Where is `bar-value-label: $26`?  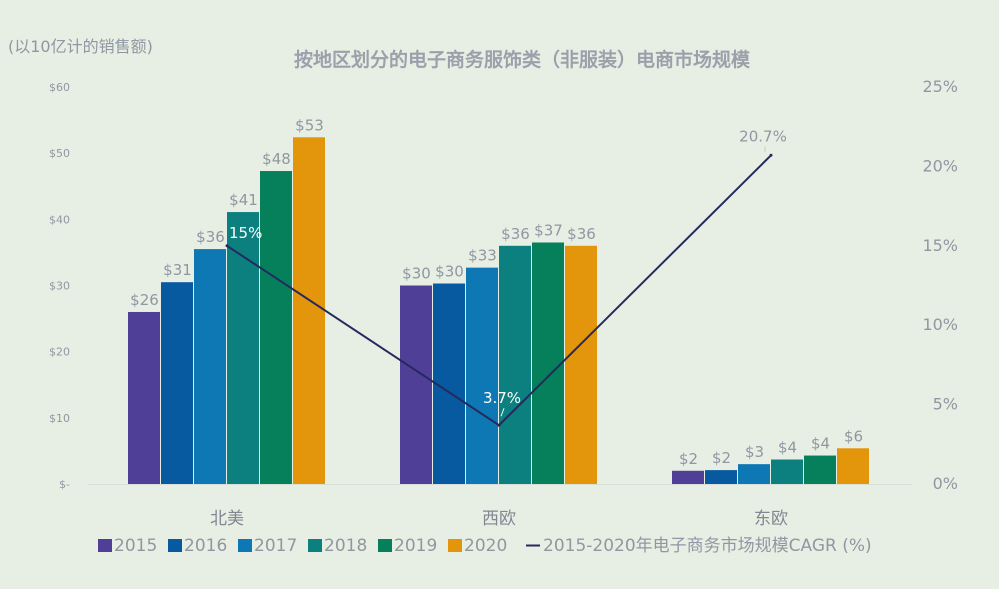 bar-value-label: $26 is located at coordinates (144, 300).